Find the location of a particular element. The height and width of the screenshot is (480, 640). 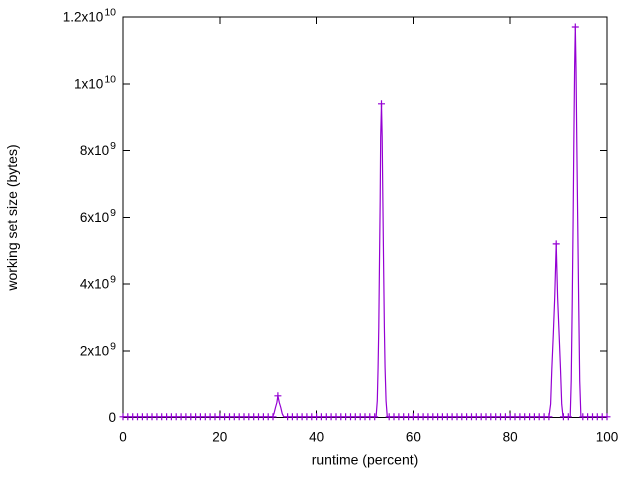

x-tick-label: 0 is located at coordinates (123, 437).